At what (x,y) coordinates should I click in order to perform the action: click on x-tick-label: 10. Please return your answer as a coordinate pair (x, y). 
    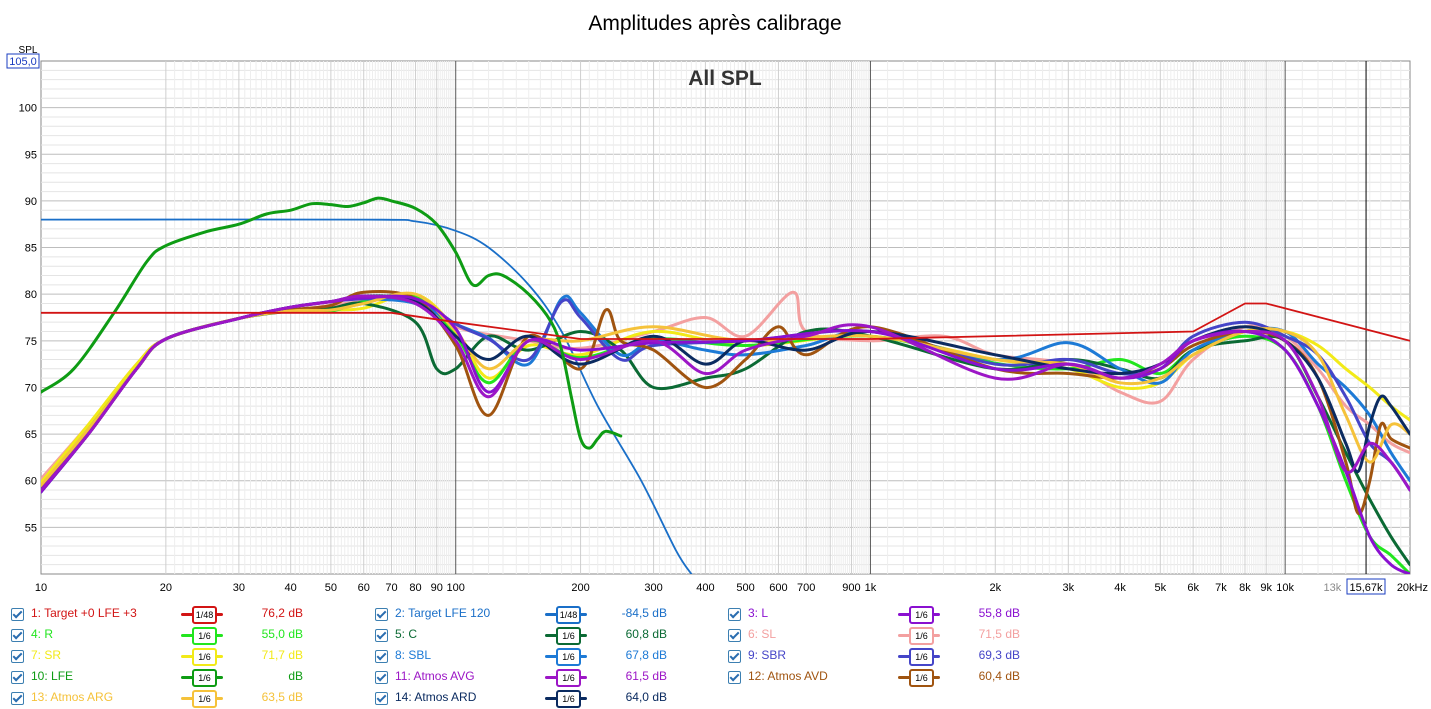
    Looking at the image, I should click on (41, 588).